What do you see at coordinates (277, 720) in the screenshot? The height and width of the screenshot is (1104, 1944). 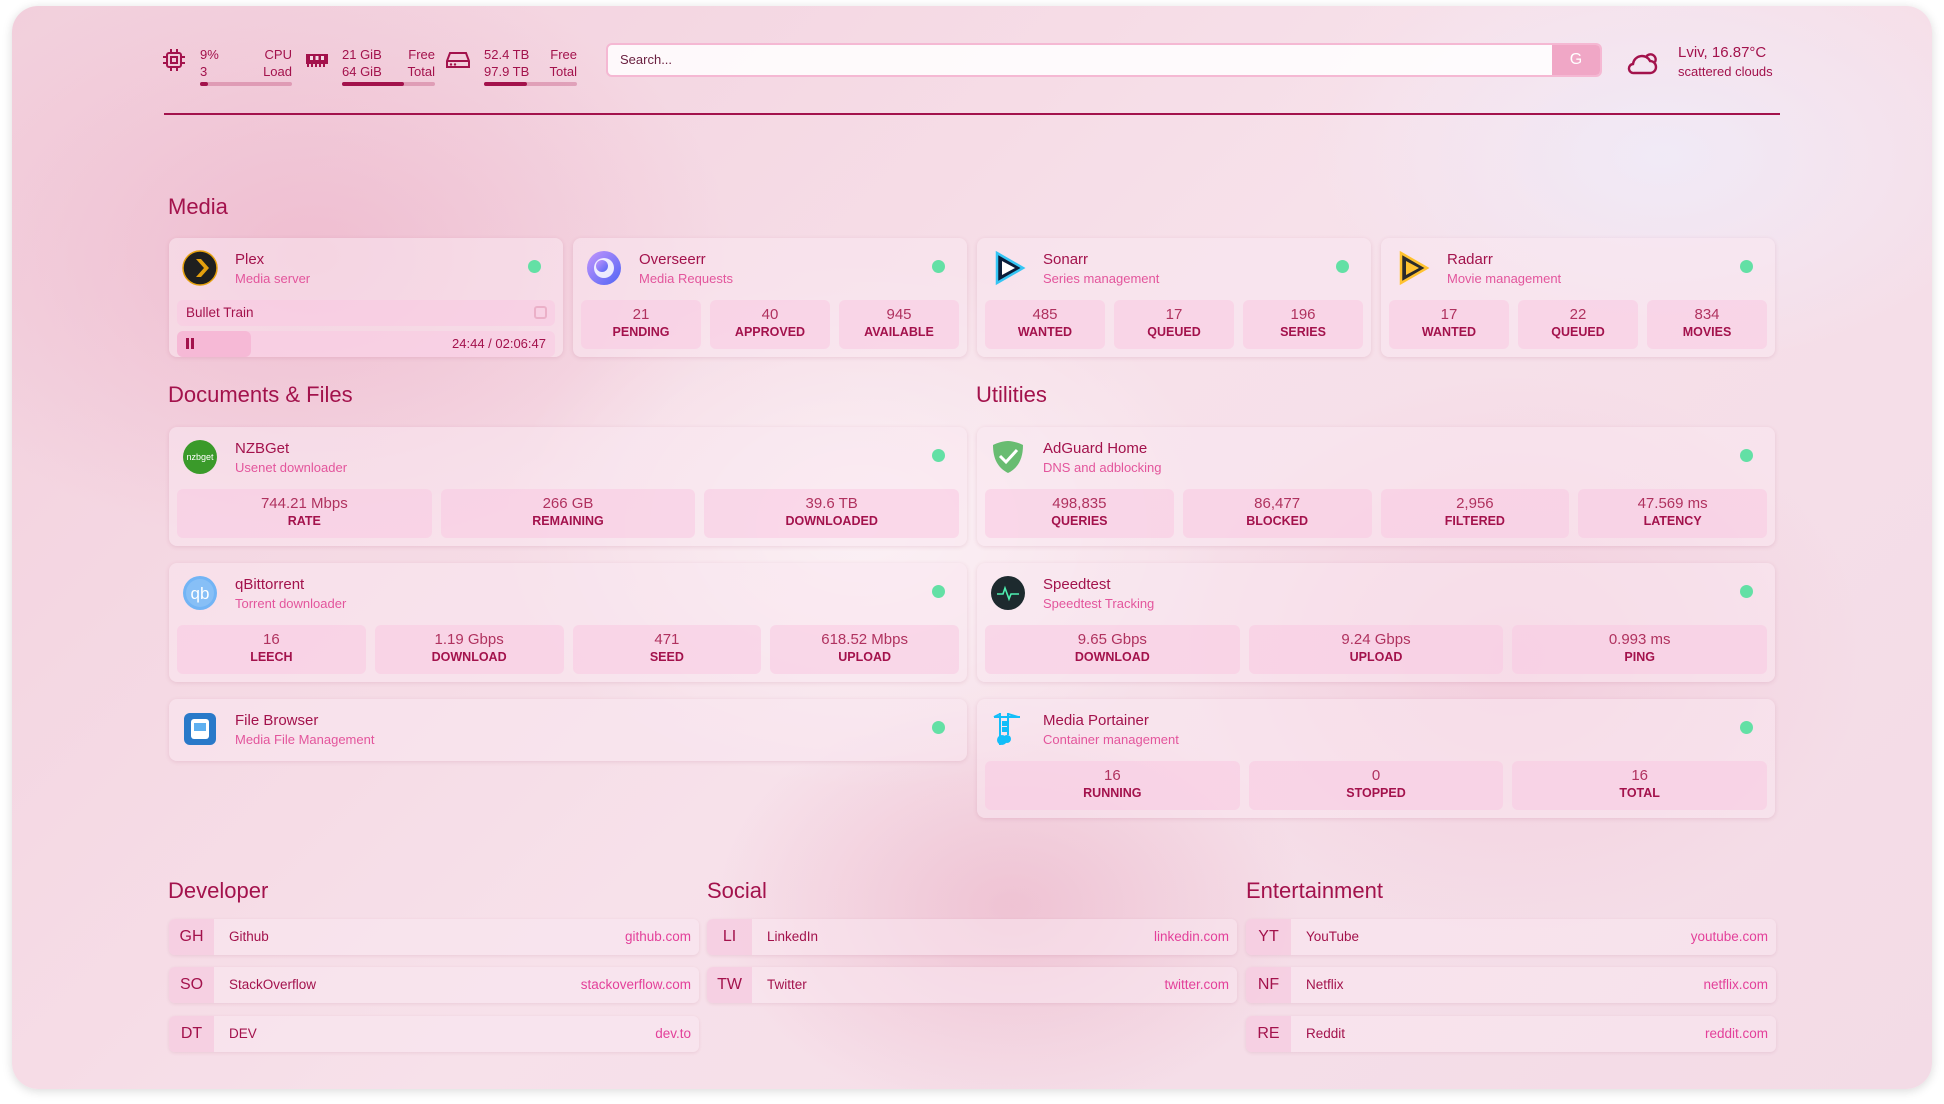 I see `service-name: File Browser` at bounding box center [277, 720].